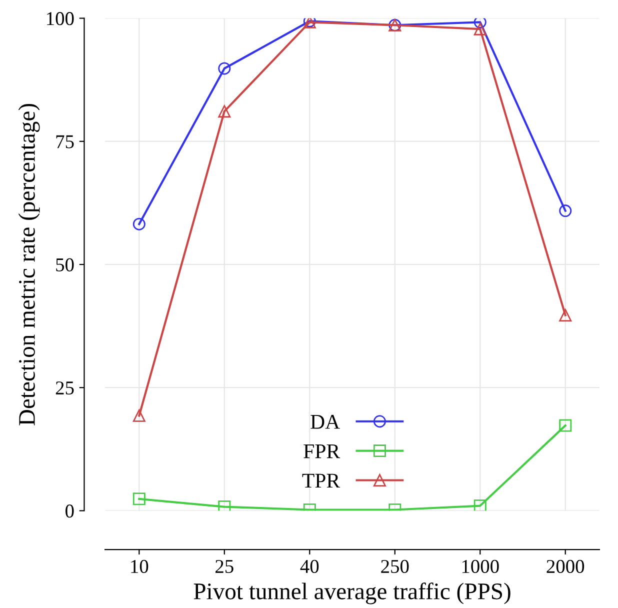  I want to click on x-axis-title: Pivot tunnel average traffic (PPS), so click(352, 593).